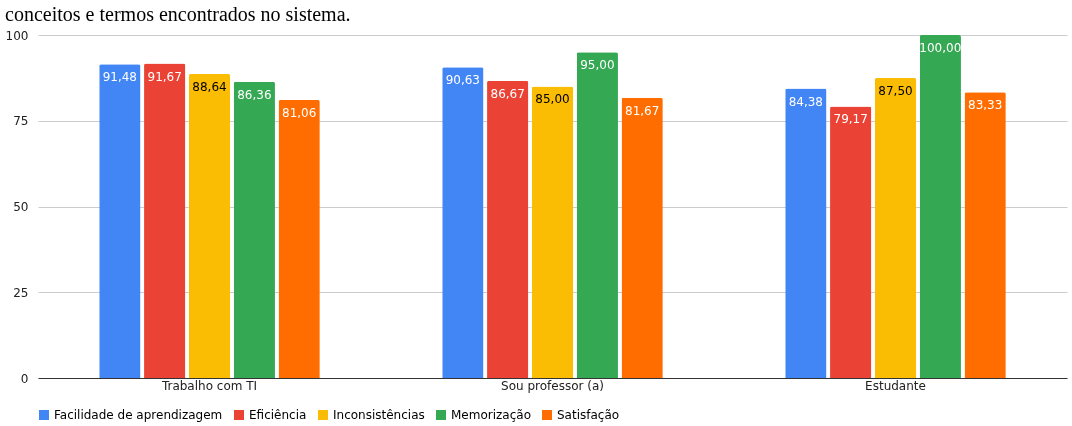  Describe the element at coordinates (463, 80) in the screenshot. I see `data-label: 90,63` at that location.